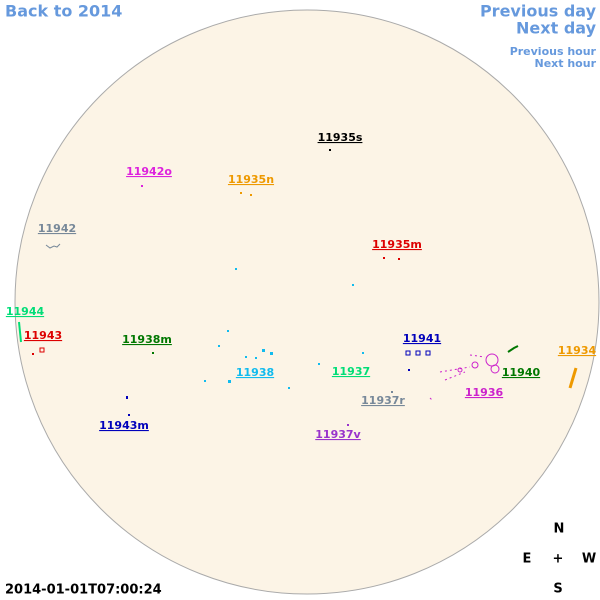  Describe the element at coordinates (43, 335) in the screenshot. I see `region-label: 11943` at that location.